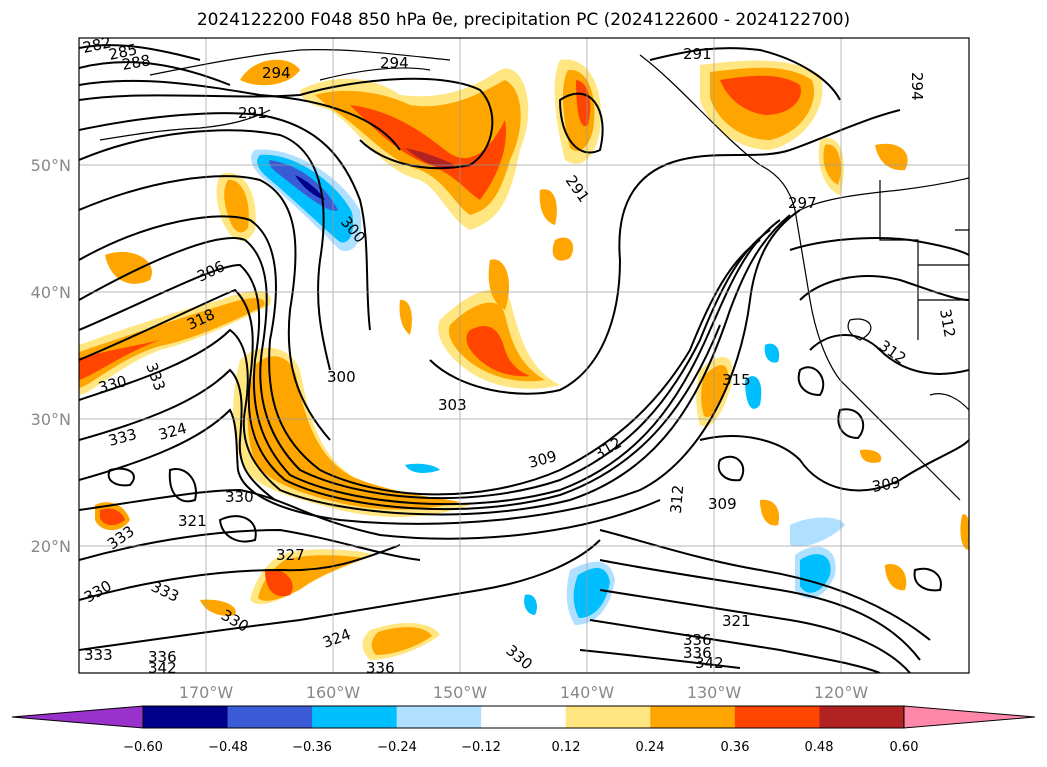  What do you see at coordinates (947, 323) in the screenshot?
I see `contour-label-312-d: 312` at bounding box center [947, 323].